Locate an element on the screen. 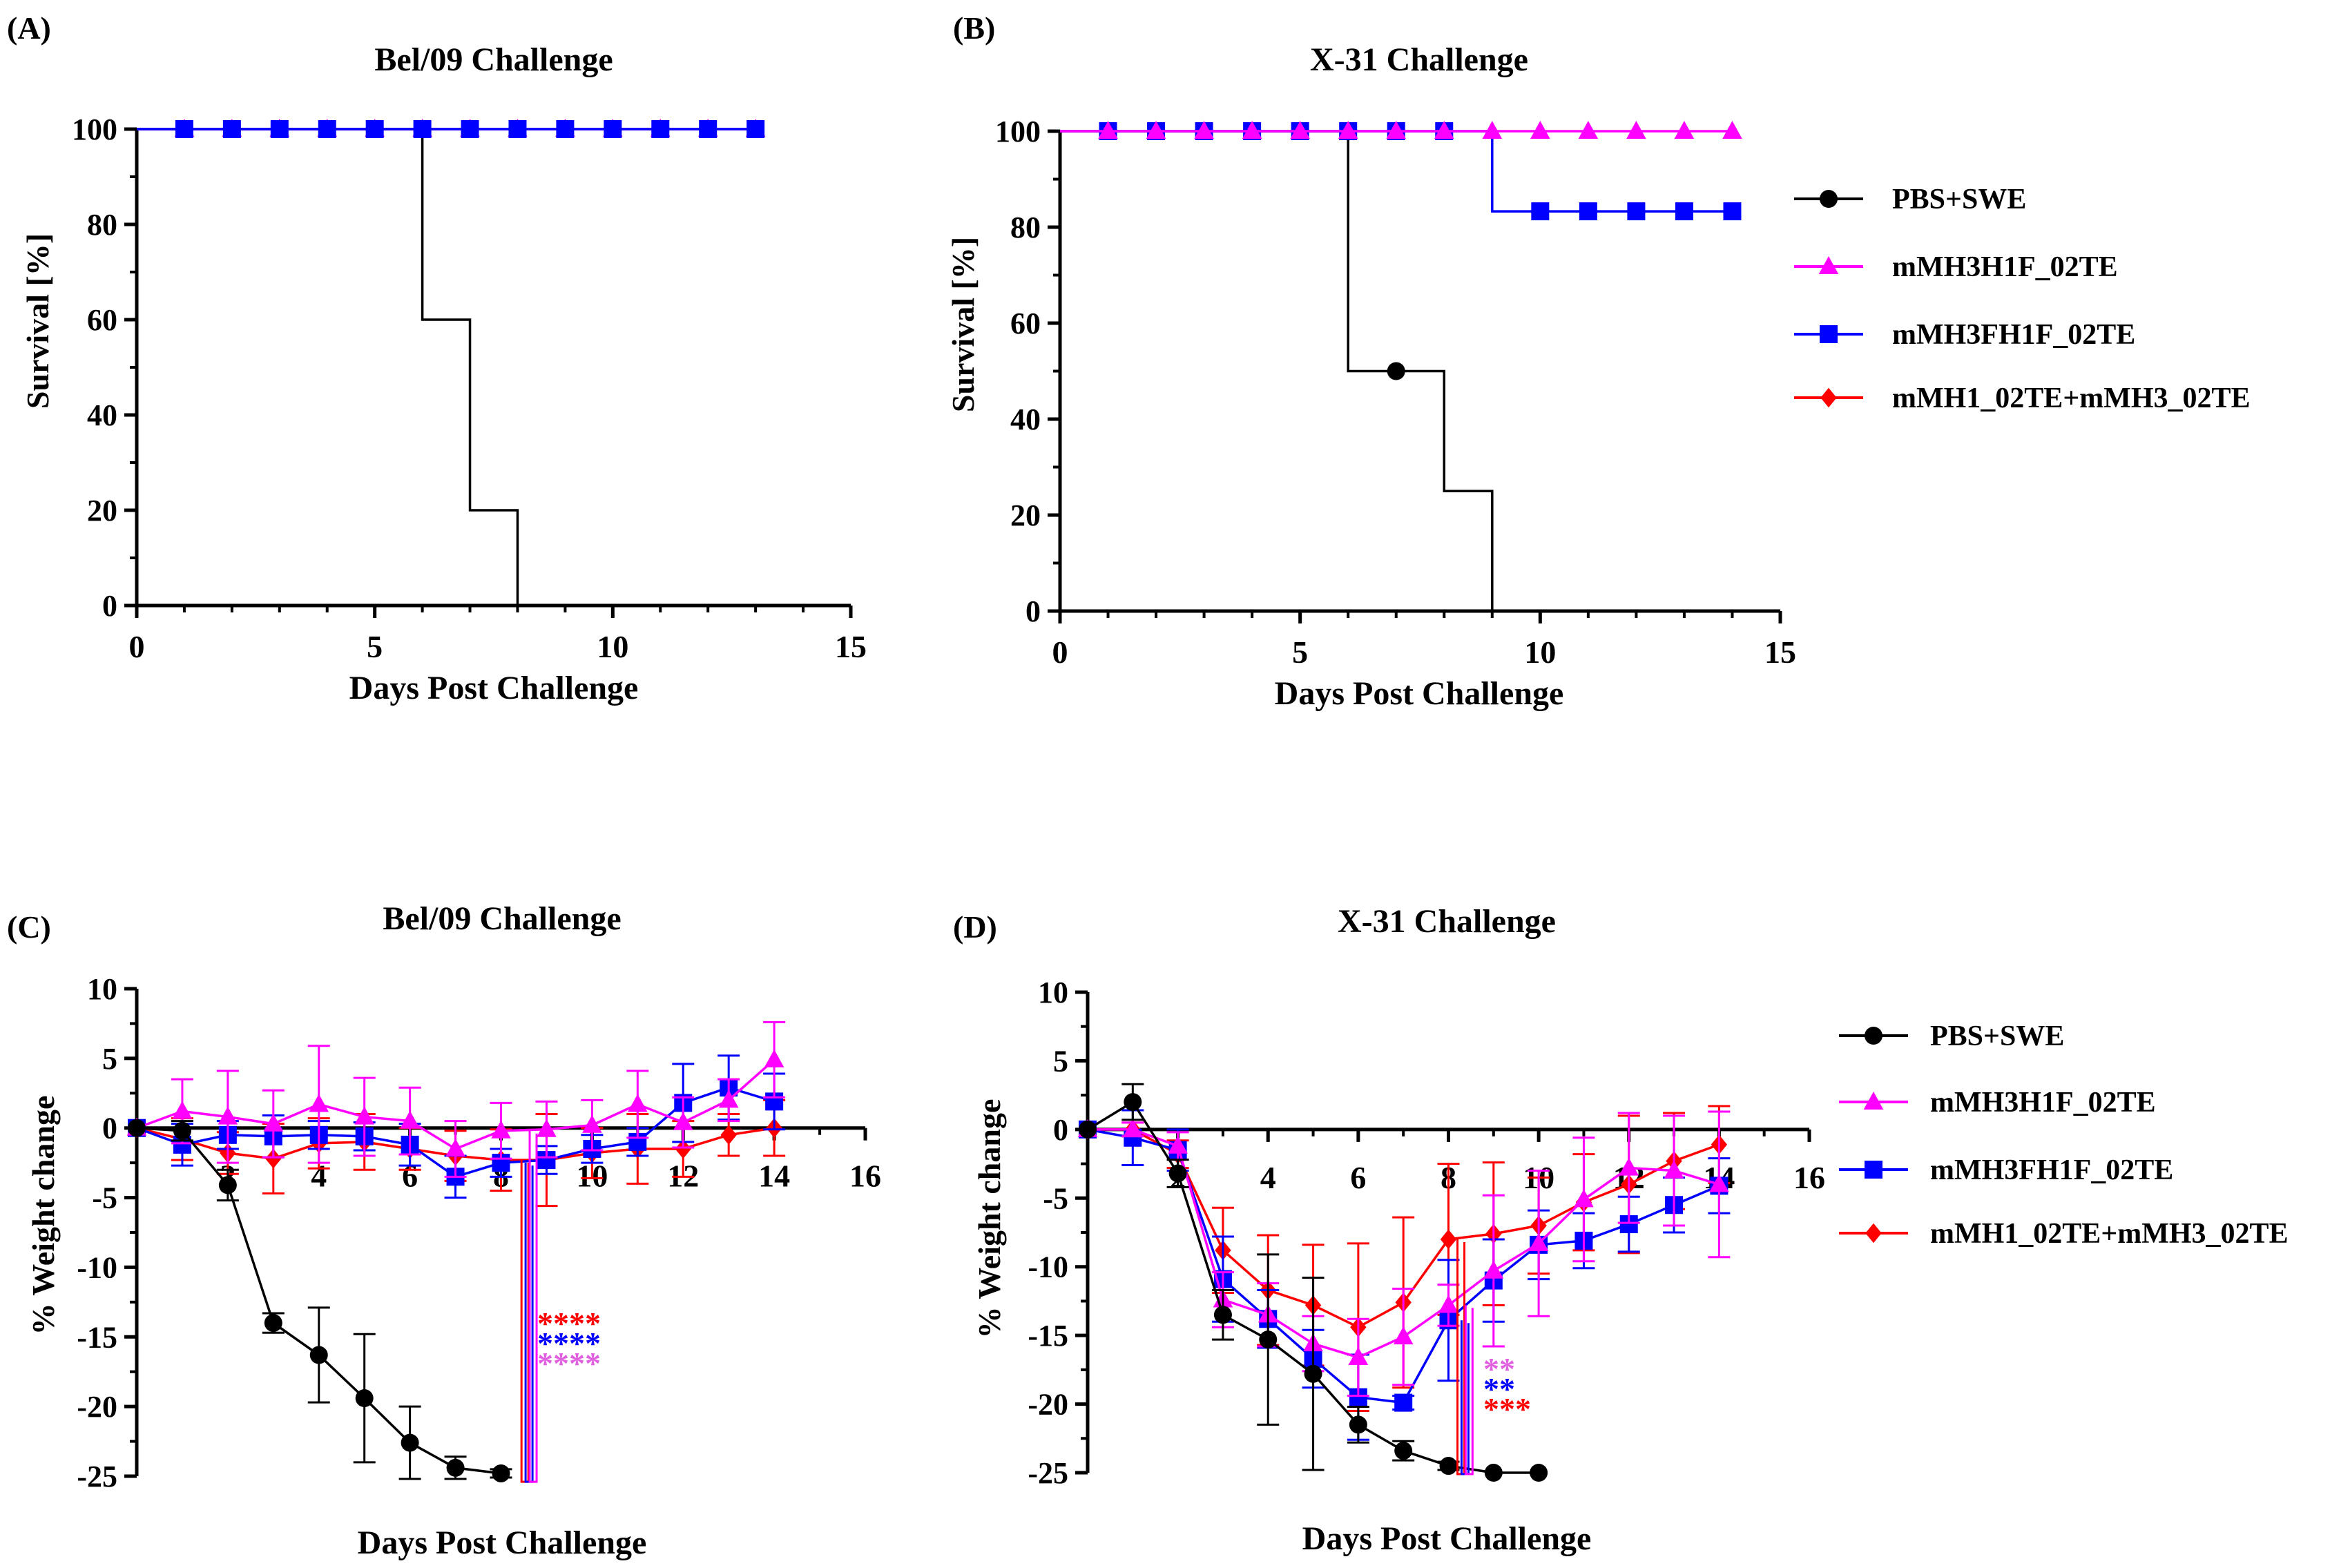 This screenshot has height=1568, width=2350. y-tick-label: 60 is located at coordinates (1025, 323).